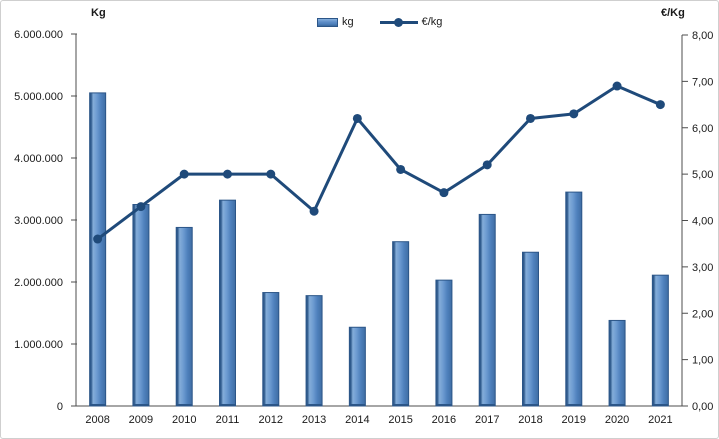 This screenshot has height=439, width=719. What do you see at coordinates (702, 314) in the screenshot?
I see `right-axis-tick-label: 2,00` at bounding box center [702, 314].